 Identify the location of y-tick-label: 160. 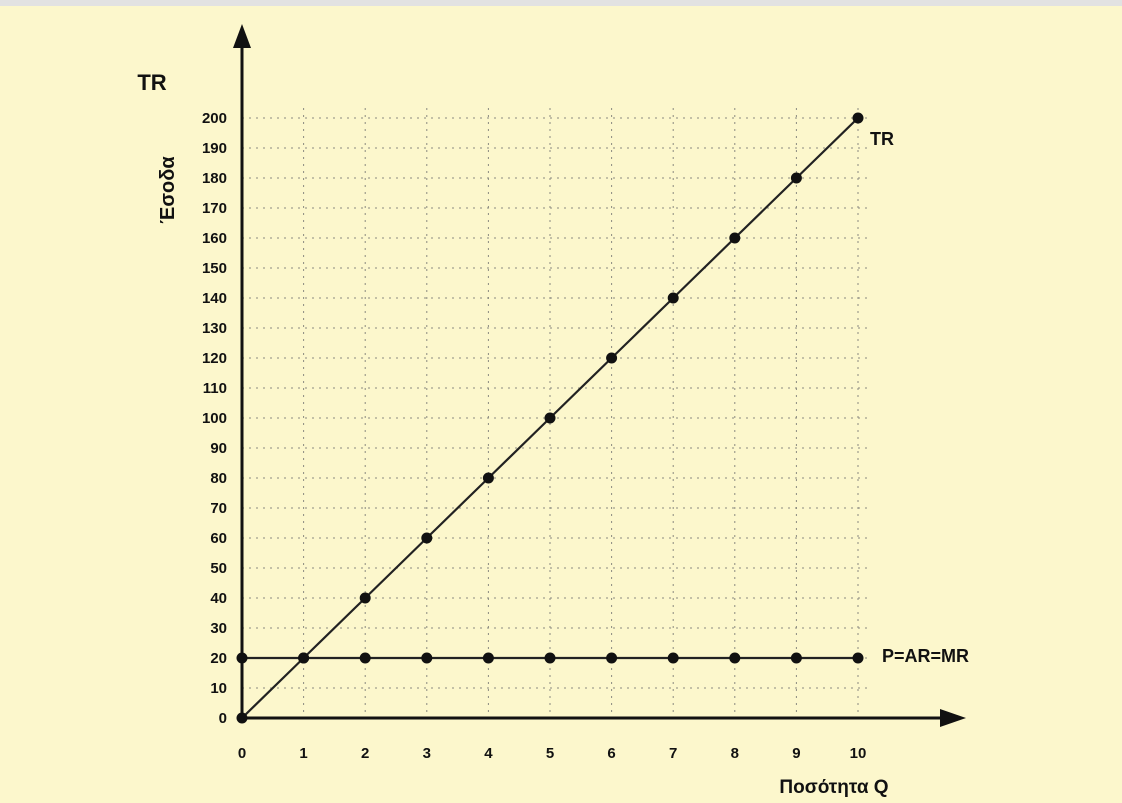
(214, 238).